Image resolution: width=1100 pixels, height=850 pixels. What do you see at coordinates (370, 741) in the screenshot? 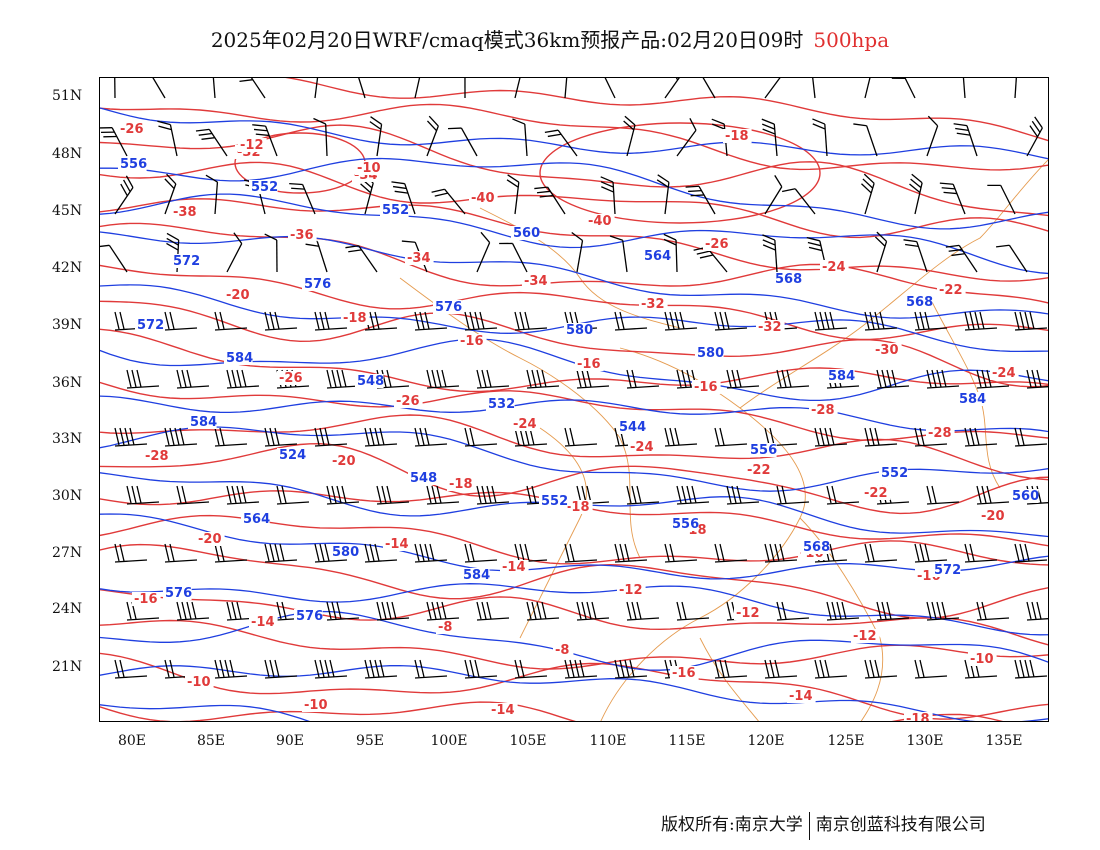
I see `lon-tick-label: 95E` at bounding box center [370, 741].